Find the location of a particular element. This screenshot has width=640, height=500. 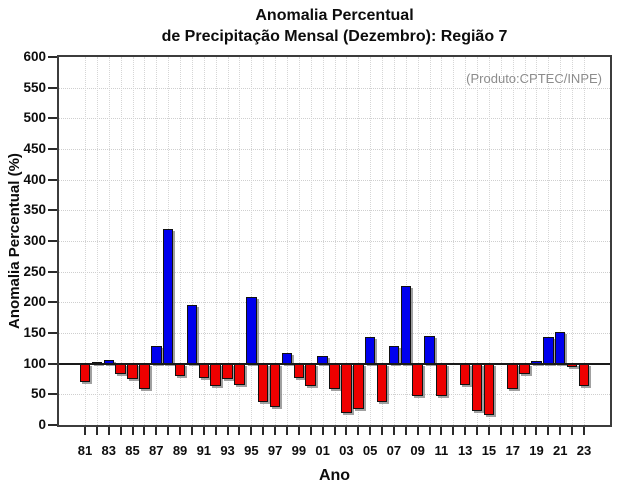

x-tick-label: 11 is located at coordinates (441, 450).